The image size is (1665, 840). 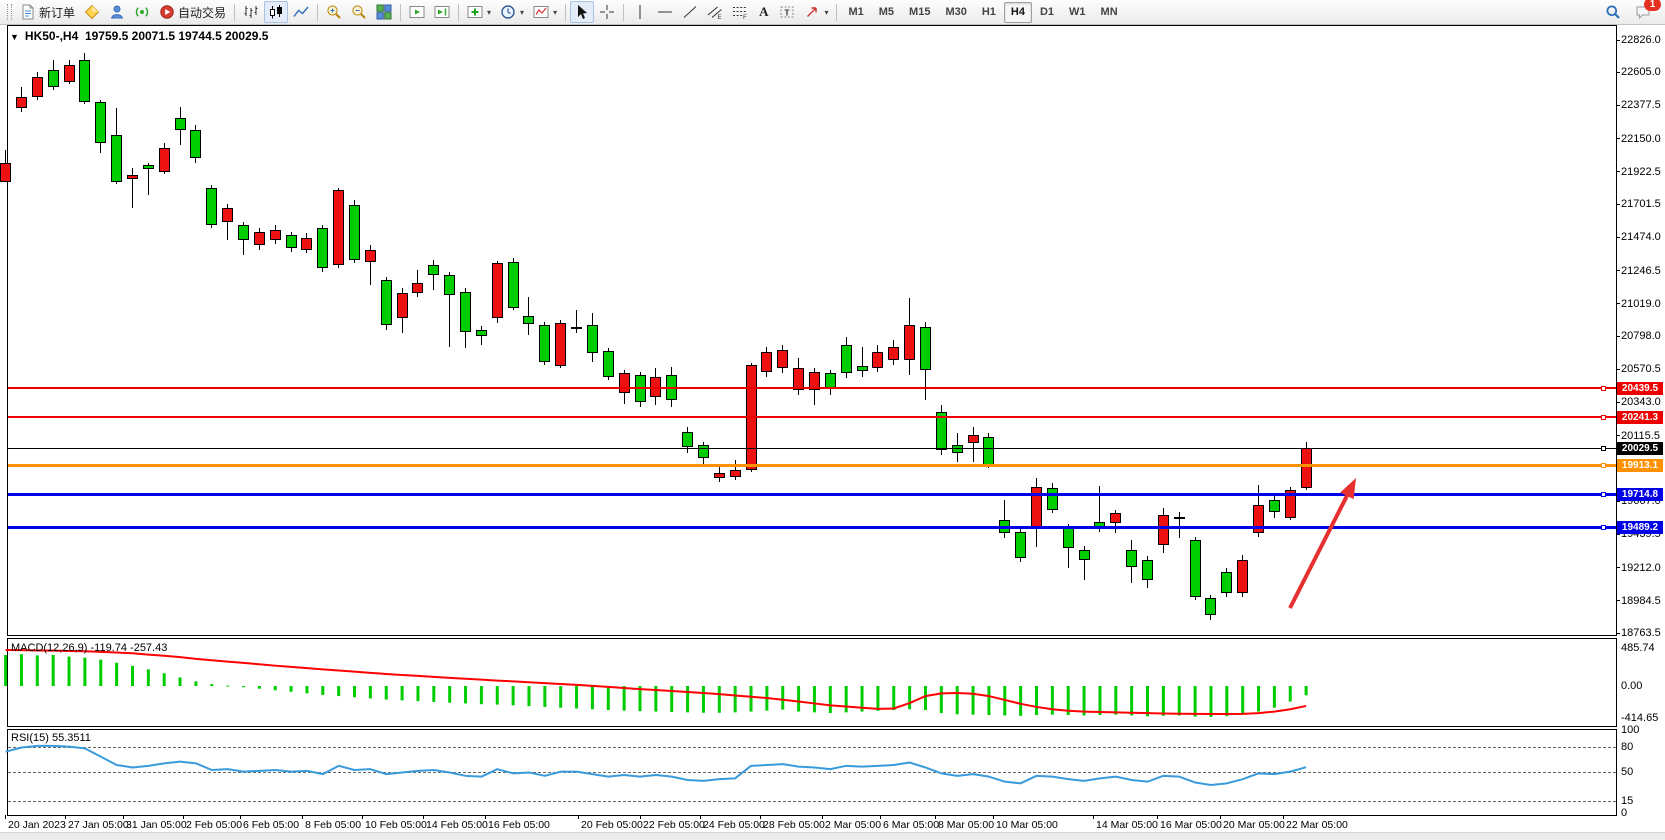 What do you see at coordinates (1630, 730) in the screenshot?
I see `rsi-axis-label: 100` at bounding box center [1630, 730].